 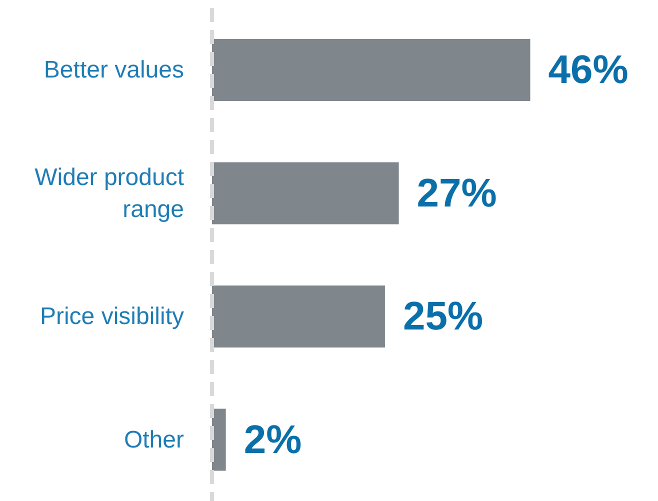 What do you see at coordinates (588, 70) in the screenshot?
I see `data-label: 46%` at bounding box center [588, 70].